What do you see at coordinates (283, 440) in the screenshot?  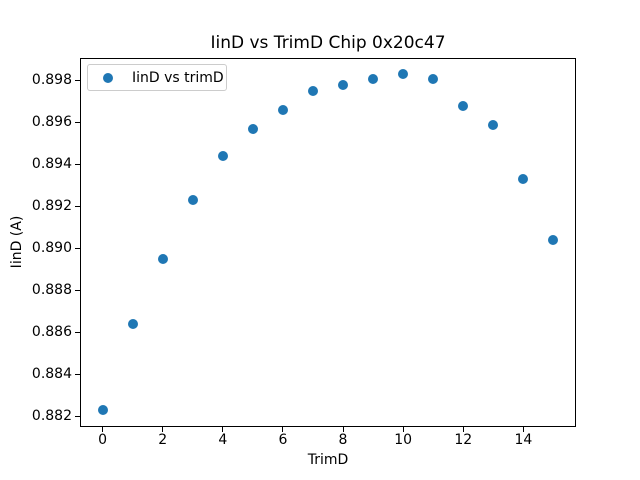 I see `x-tick-label: 6` at bounding box center [283, 440].